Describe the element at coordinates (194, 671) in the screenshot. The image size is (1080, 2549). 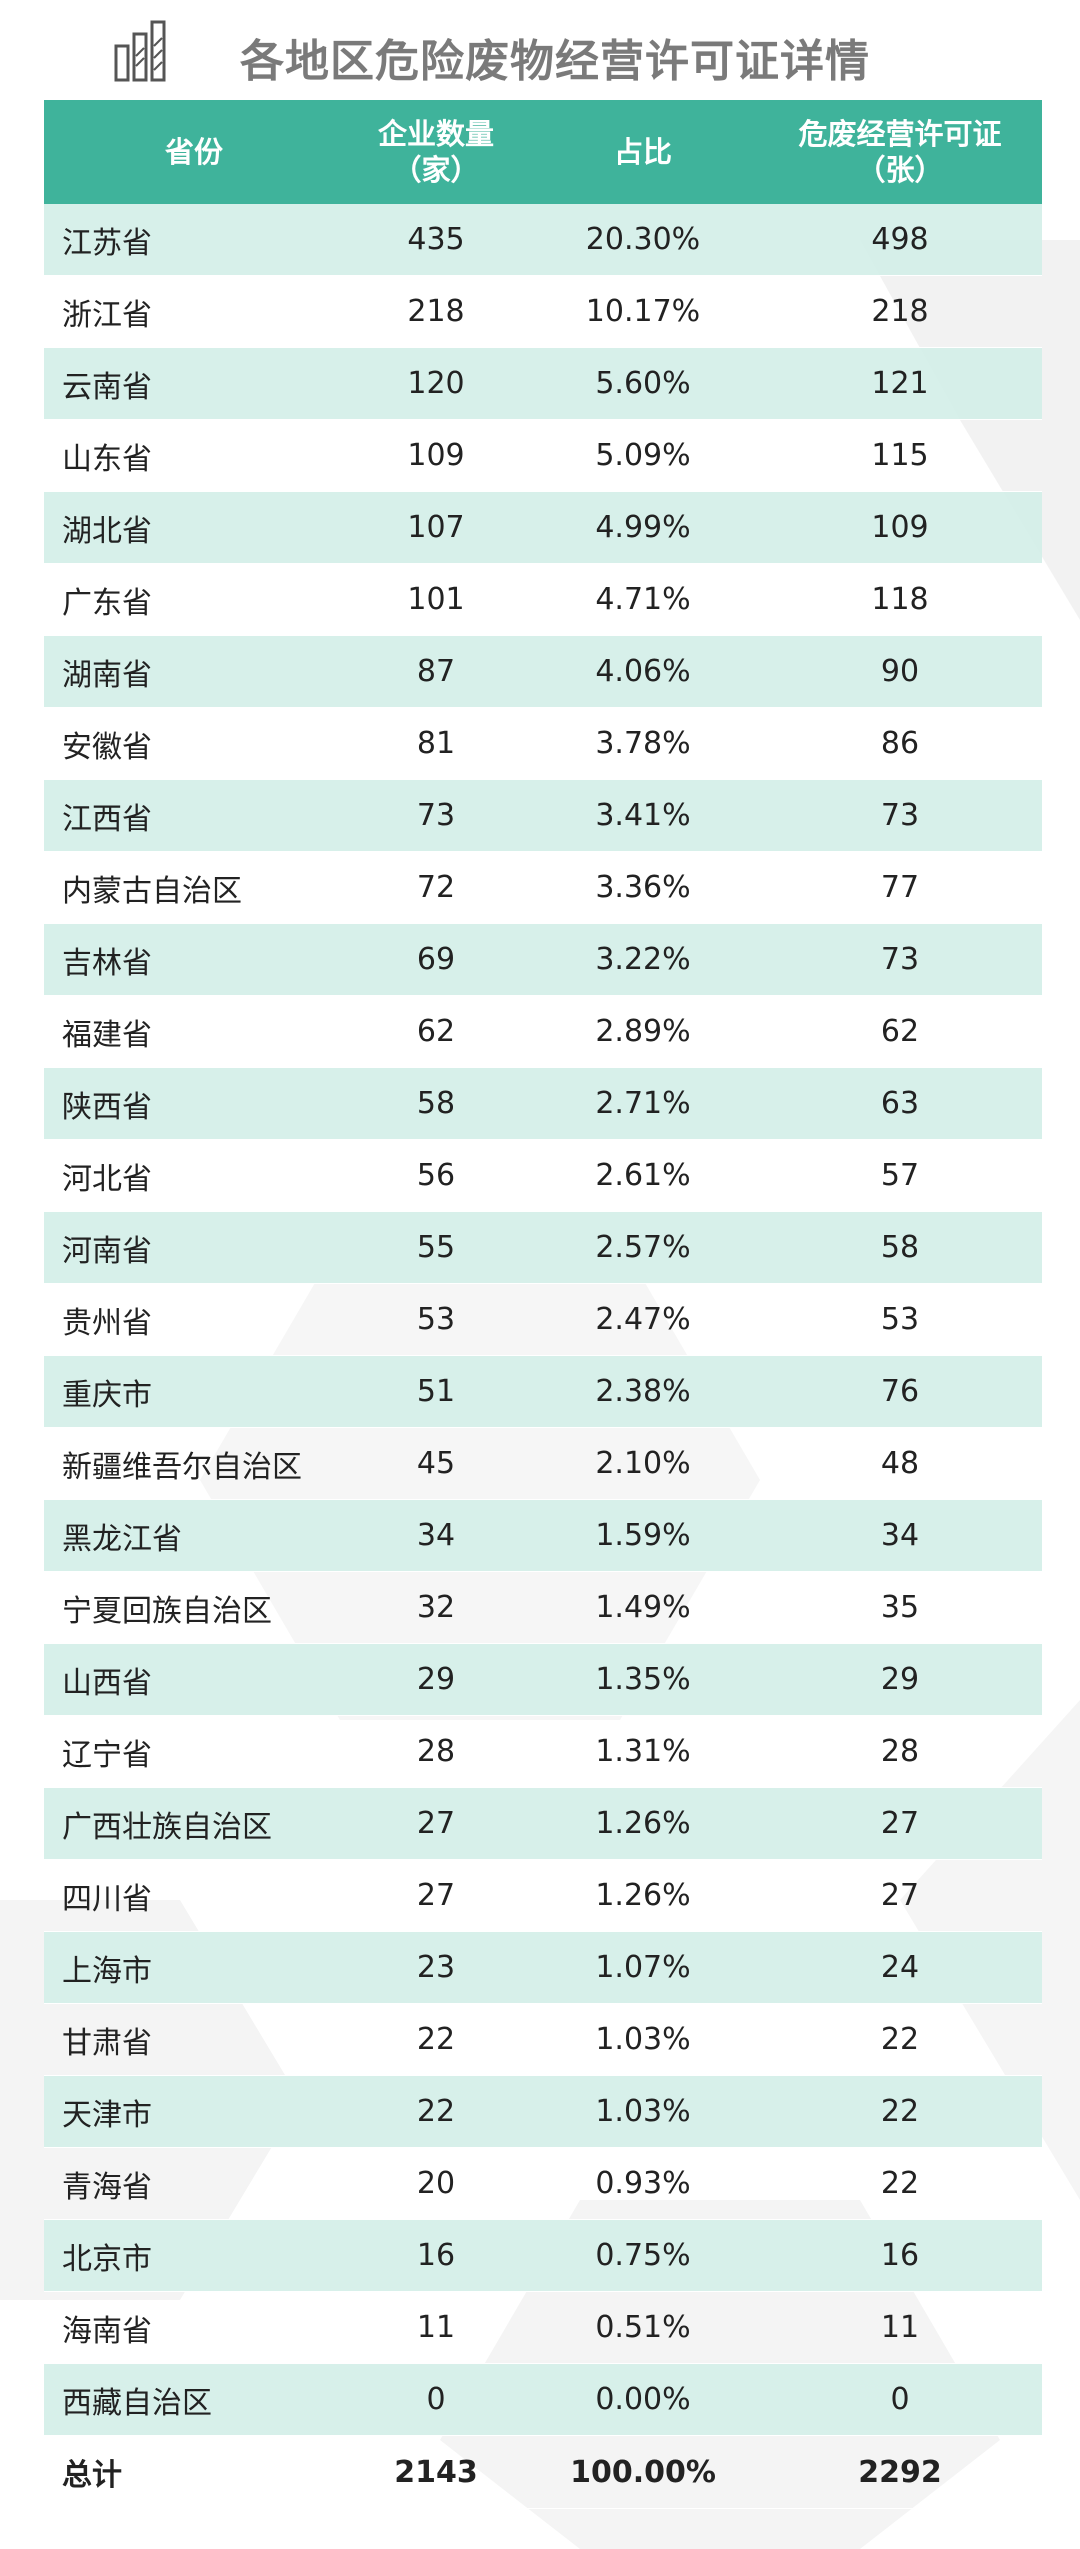
I see `cell-province: 湖南省` at that location.